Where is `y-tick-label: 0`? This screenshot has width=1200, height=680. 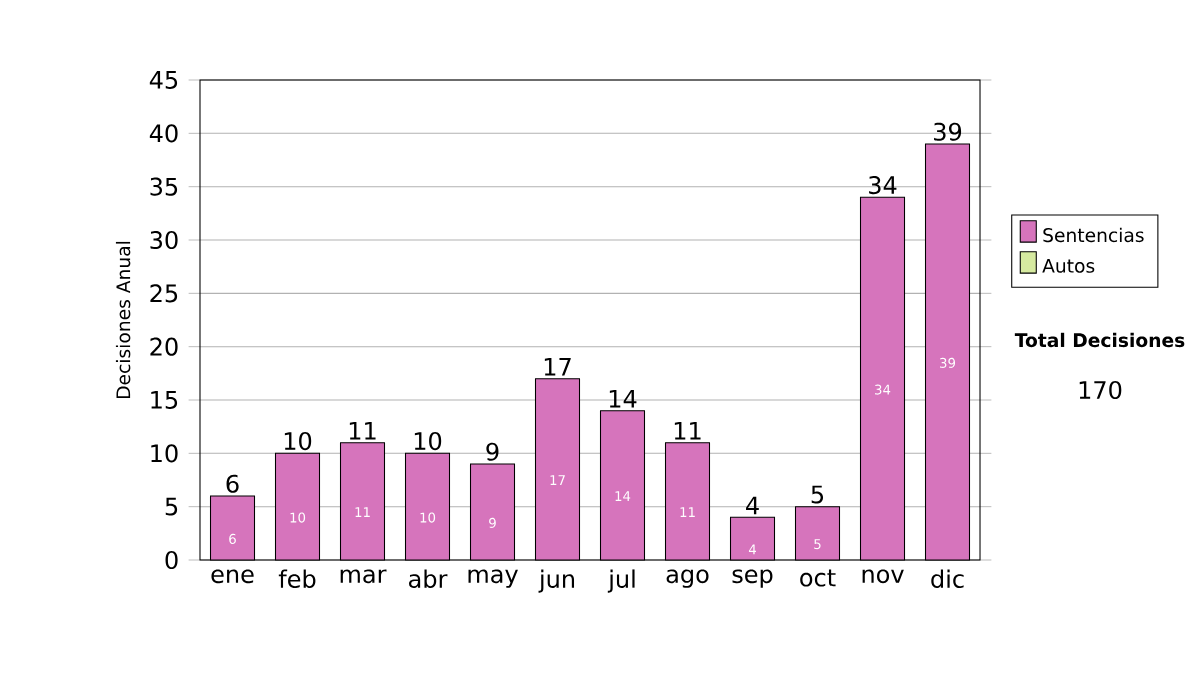
y-tick-label: 0 is located at coordinates (171, 560).